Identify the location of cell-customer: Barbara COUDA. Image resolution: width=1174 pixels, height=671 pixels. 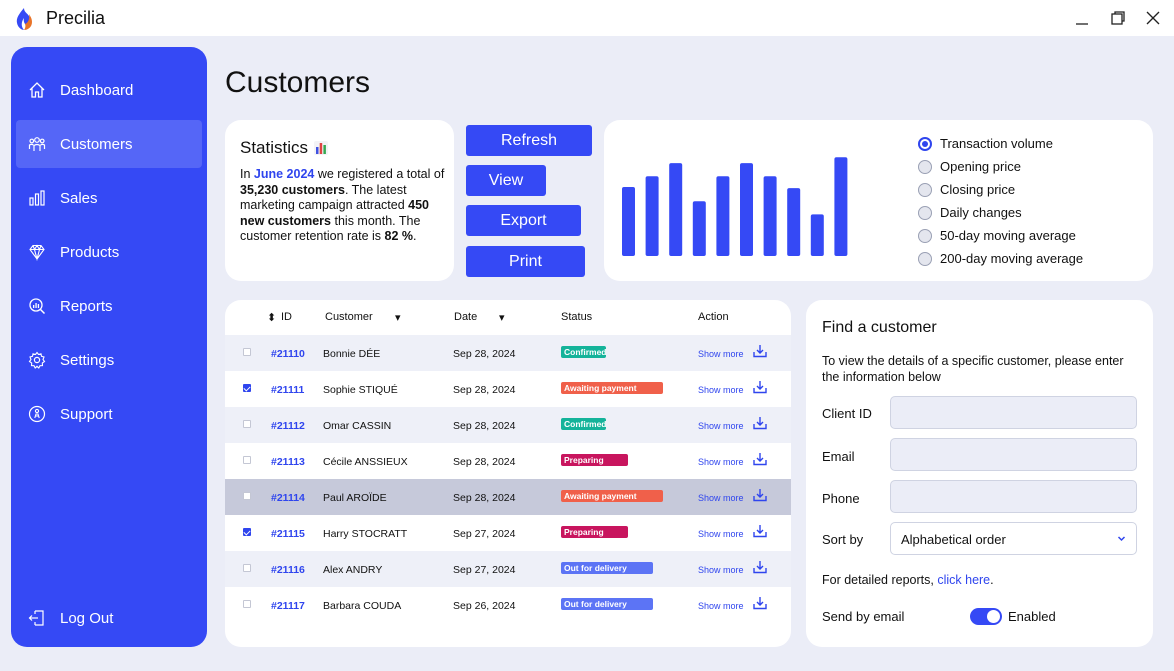
(362, 606).